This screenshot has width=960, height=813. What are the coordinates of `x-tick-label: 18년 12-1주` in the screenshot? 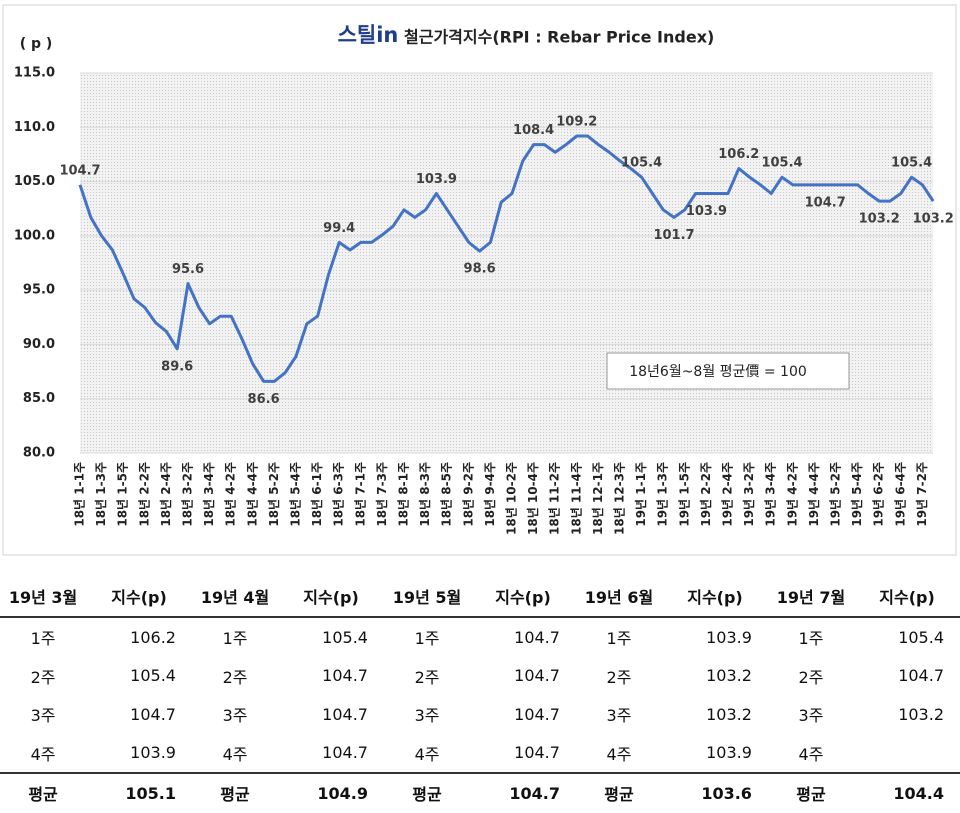 It's located at (598, 498).